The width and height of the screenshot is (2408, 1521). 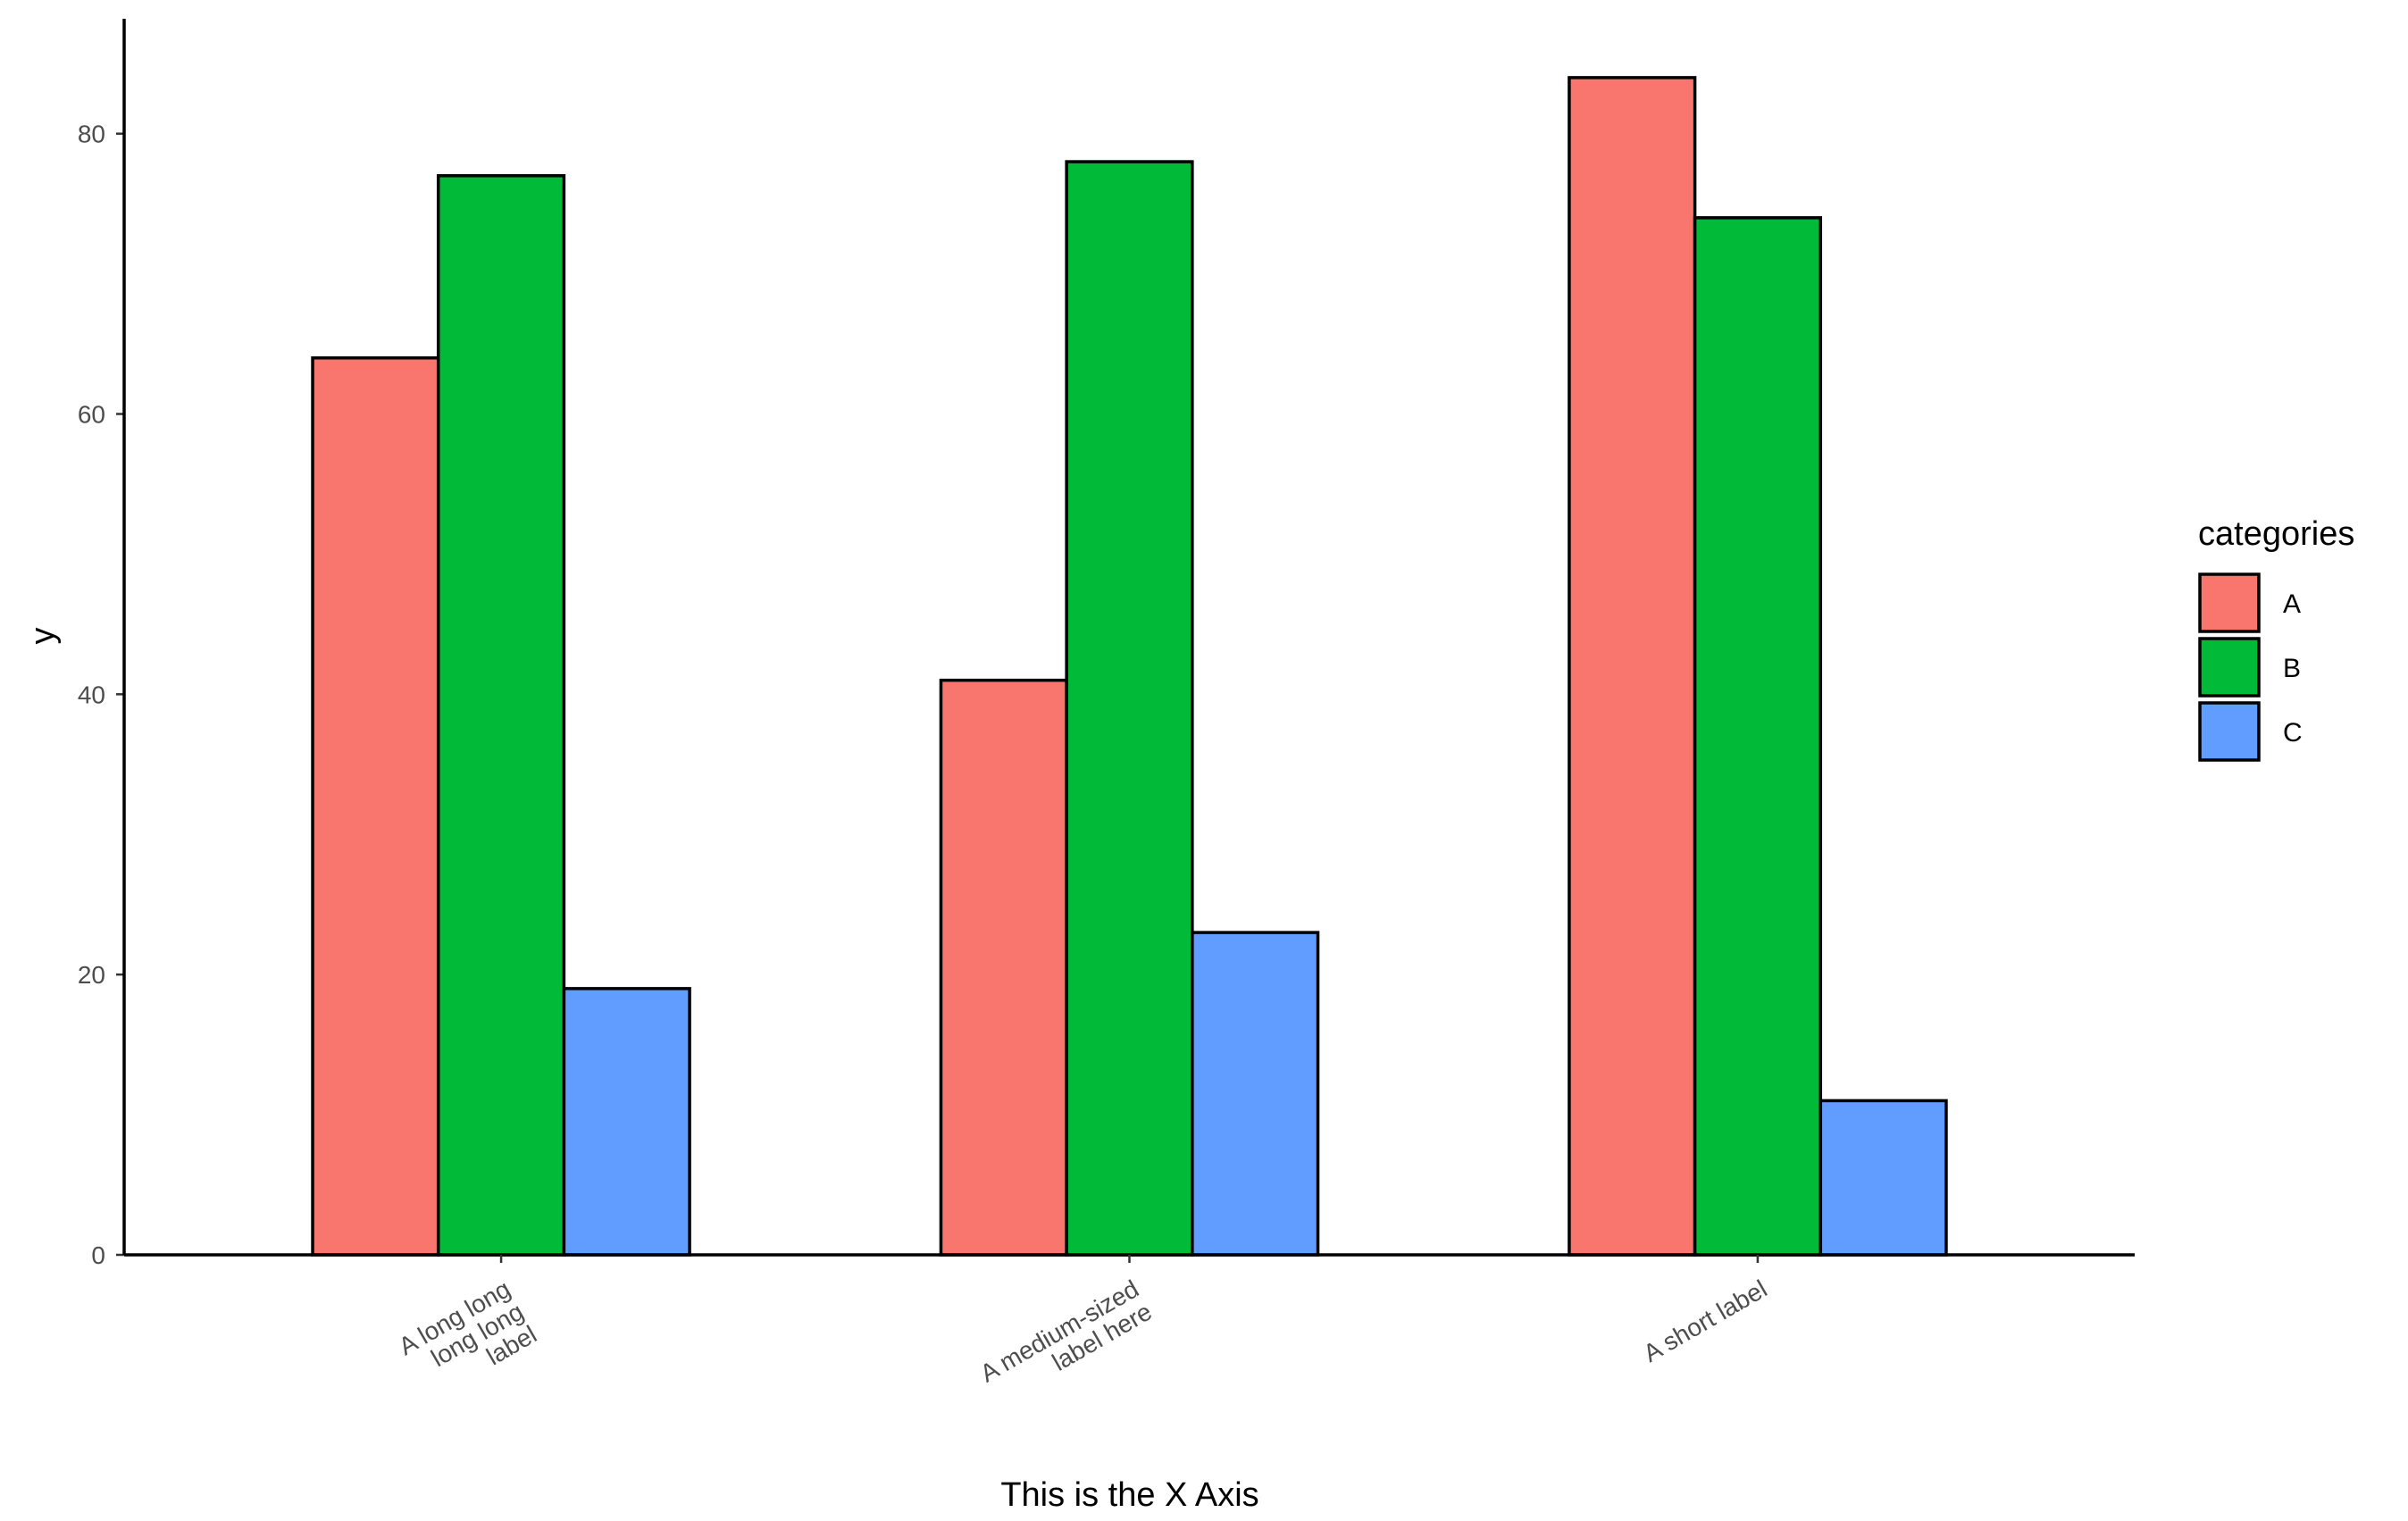 I want to click on y-tick-label: 0, so click(x=98, y=1255).